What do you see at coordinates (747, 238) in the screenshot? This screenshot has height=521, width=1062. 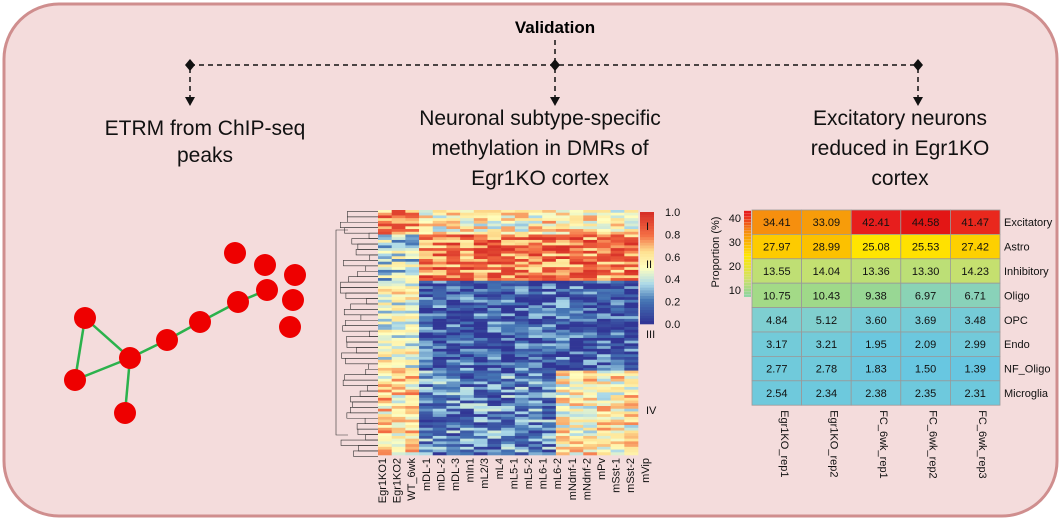 I see `legend-segment` at bounding box center [747, 238].